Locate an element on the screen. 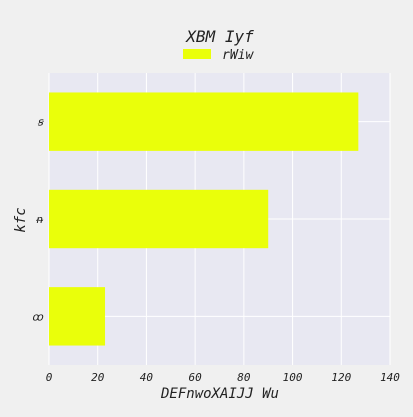 This screenshot has height=417, width=413. y-tick-labels: ꝏ ᵰ ꞩ is located at coordinates (38, 220).